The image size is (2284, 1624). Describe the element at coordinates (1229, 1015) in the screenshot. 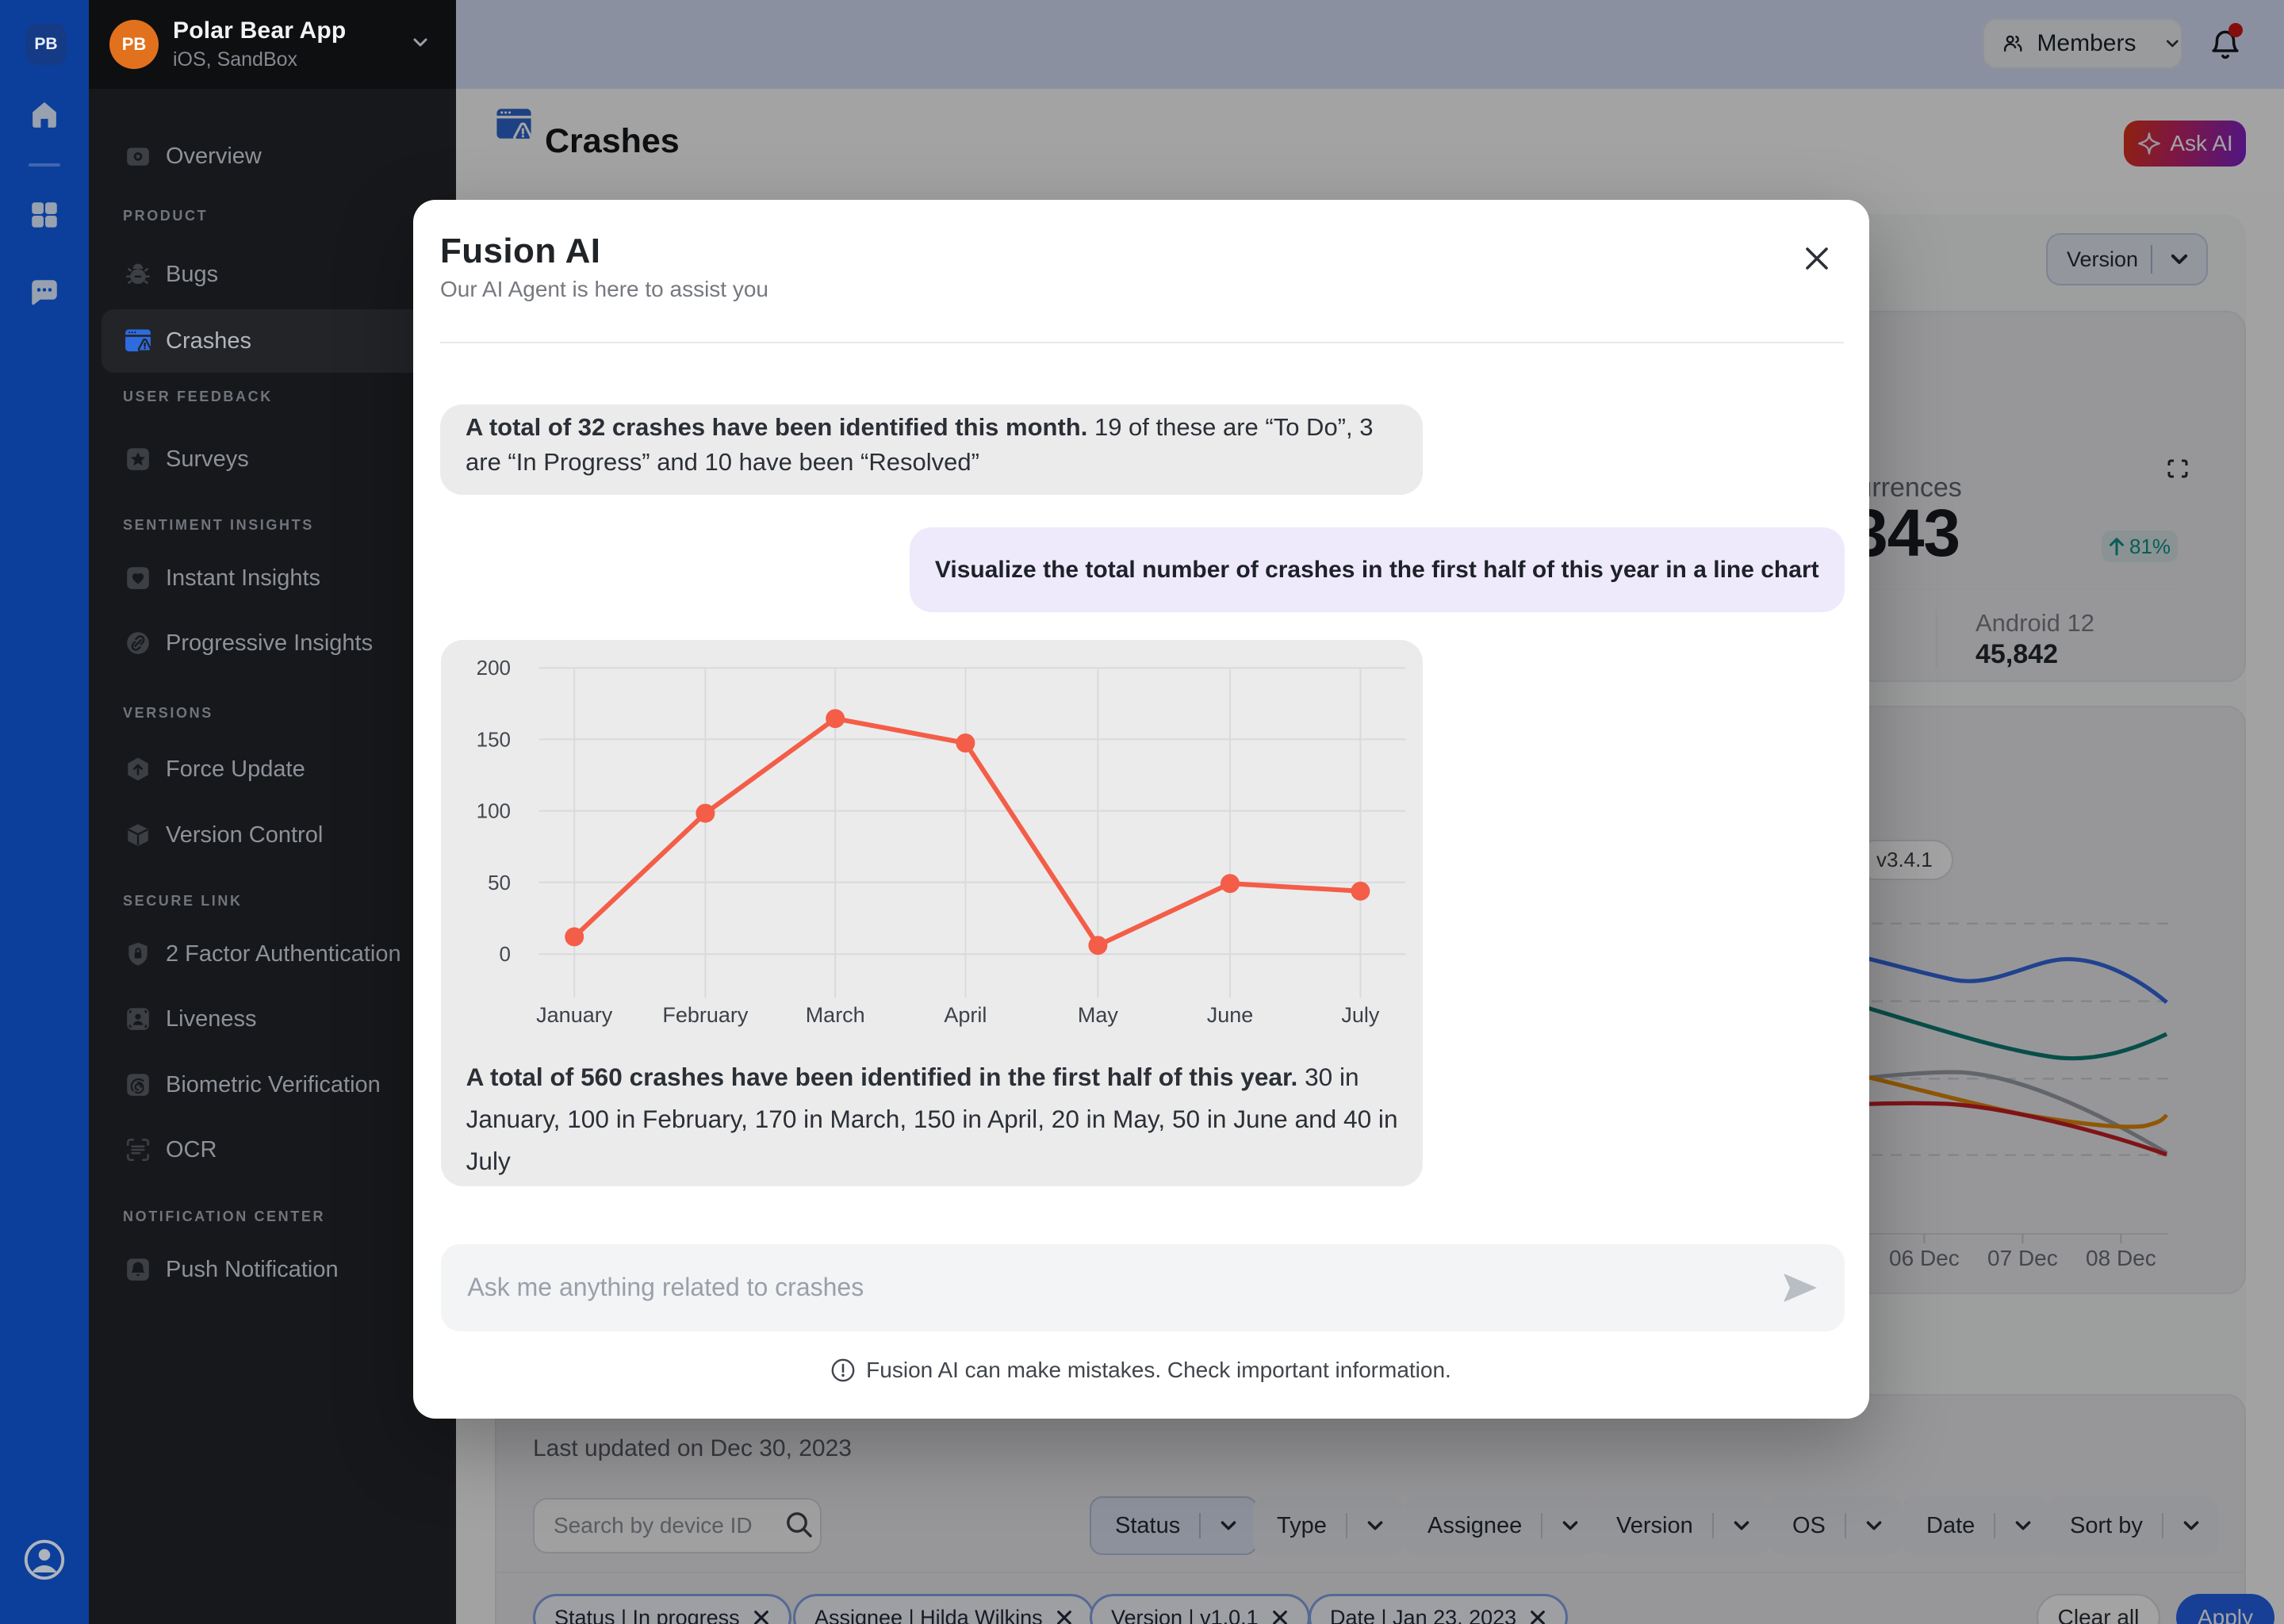

I see `svg-text: June` at that location.